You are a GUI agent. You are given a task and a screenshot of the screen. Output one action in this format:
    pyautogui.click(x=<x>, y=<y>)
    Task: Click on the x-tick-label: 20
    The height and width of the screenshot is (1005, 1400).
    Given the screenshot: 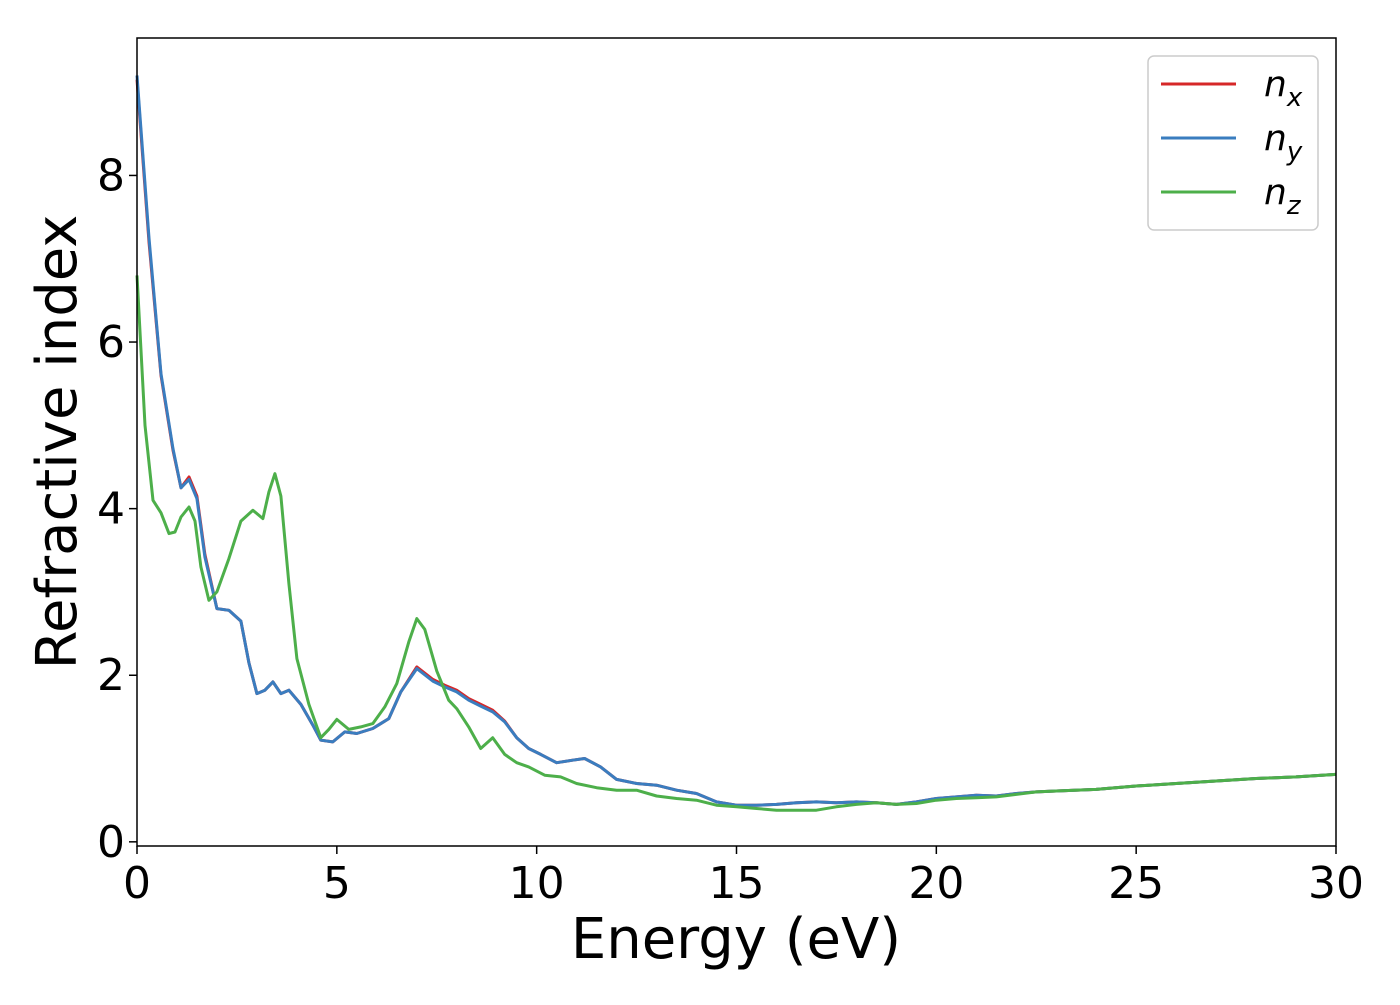 What is the action you would take?
    pyautogui.click(x=936, y=883)
    